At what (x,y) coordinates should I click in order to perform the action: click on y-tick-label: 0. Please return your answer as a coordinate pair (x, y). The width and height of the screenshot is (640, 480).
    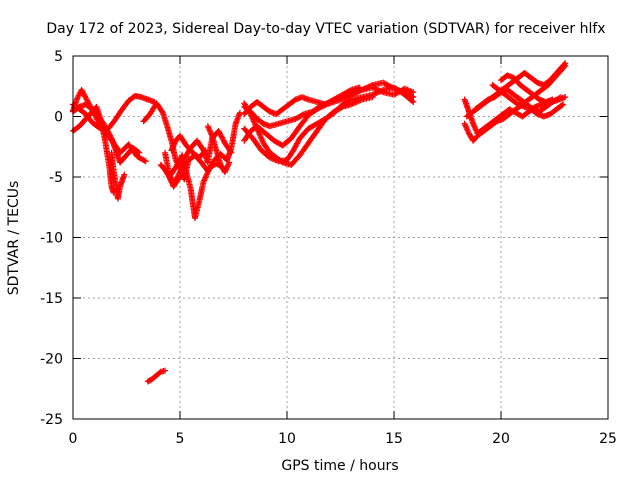
    Looking at the image, I should click on (58, 118).